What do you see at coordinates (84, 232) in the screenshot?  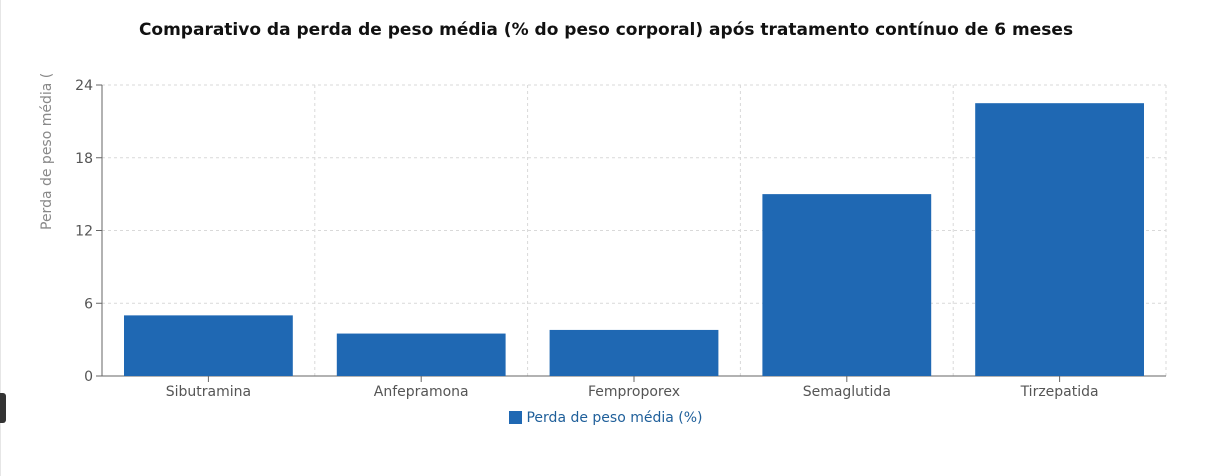 I see `y-tick-label: 12` at bounding box center [84, 232].